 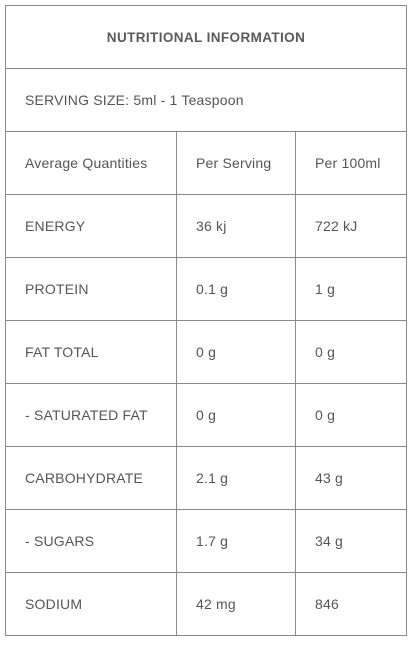 What do you see at coordinates (91, 415) in the screenshot?
I see `nutrient-name: - SATURATED FAT` at bounding box center [91, 415].